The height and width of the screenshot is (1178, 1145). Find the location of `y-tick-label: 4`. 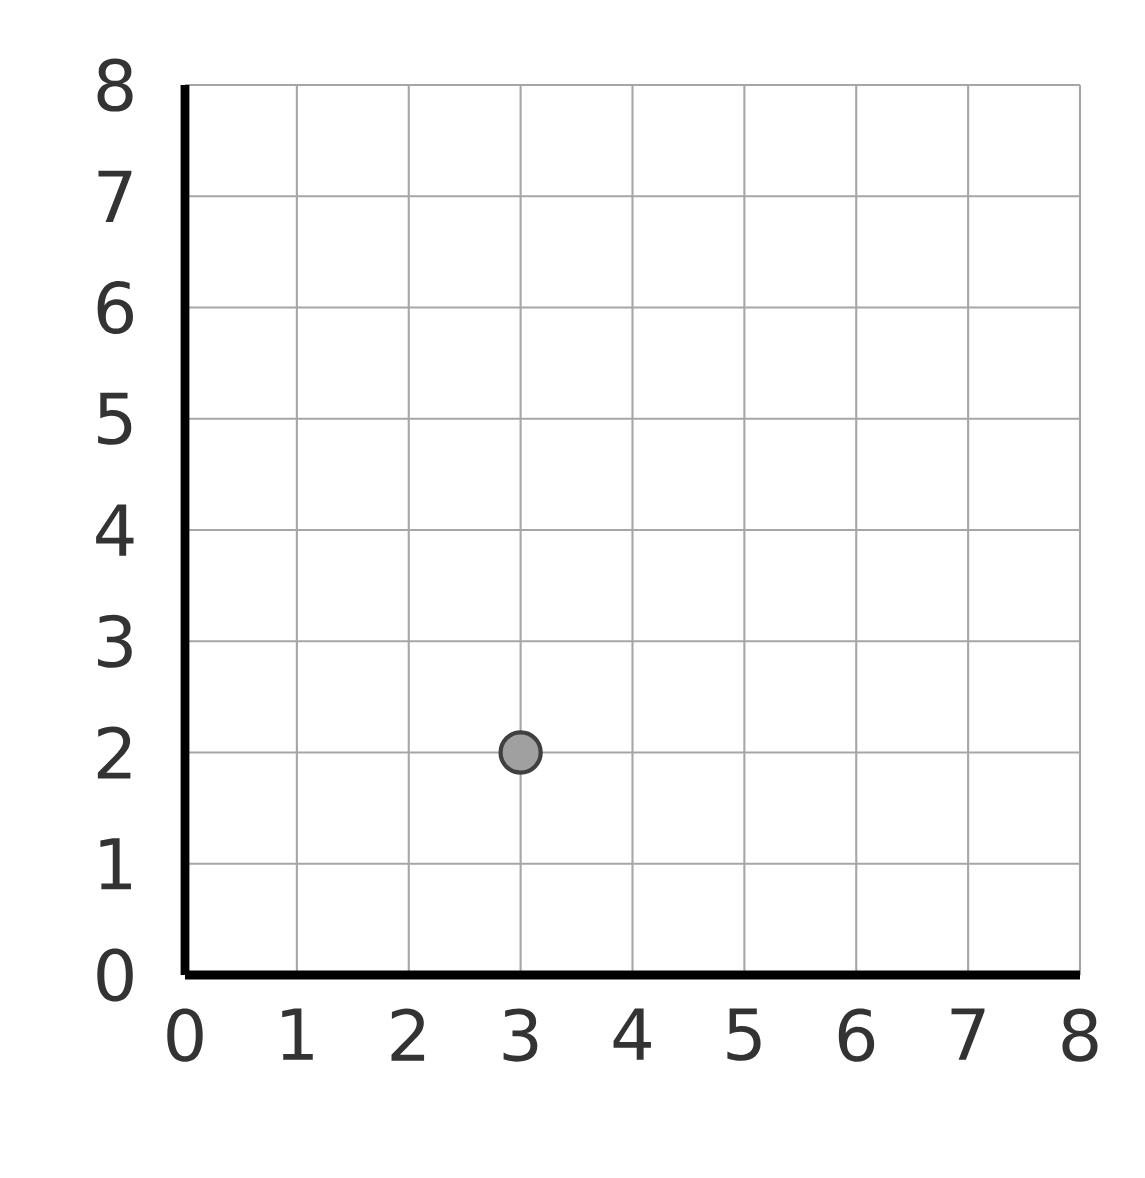

y-tick-label: 4 is located at coordinates (115, 530).